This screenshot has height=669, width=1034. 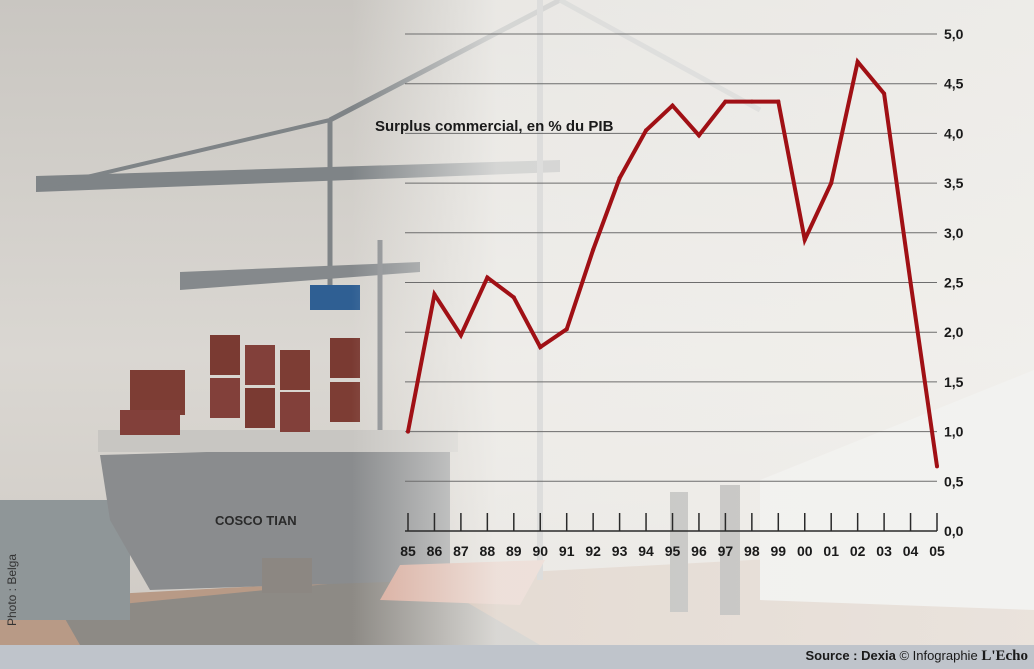 I want to click on source-line: Source : Dexia © Infographie L'Echo, so click(x=916, y=656).